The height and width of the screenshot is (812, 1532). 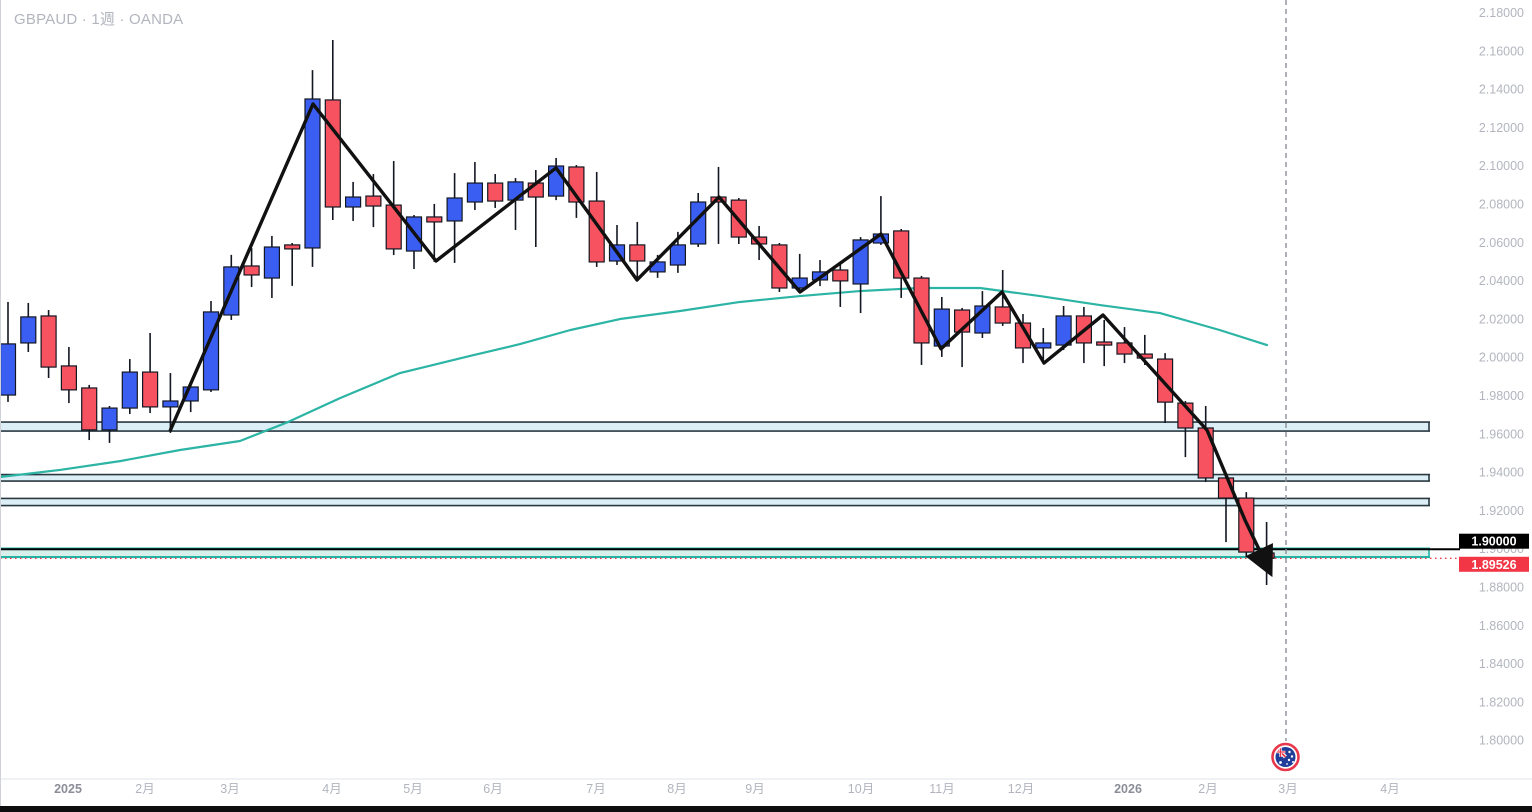 I want to click on x-axis-label: 2026, so click(x=1128, y=789).